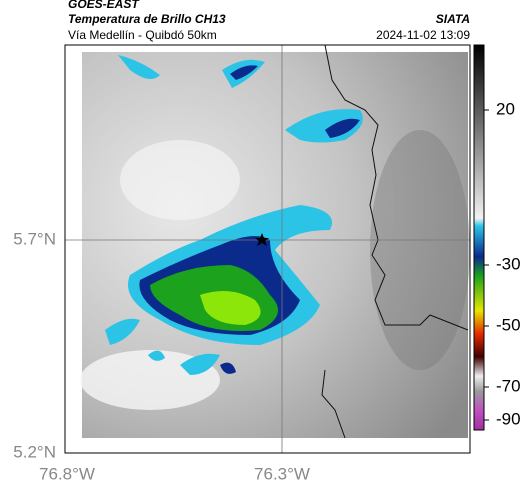 This screenshot has width=526, height=491. What do you see at coordinates (508, 324) in the screenshot?
I see `colorbar-tick-label: -50` at bounding box center [508, 324].